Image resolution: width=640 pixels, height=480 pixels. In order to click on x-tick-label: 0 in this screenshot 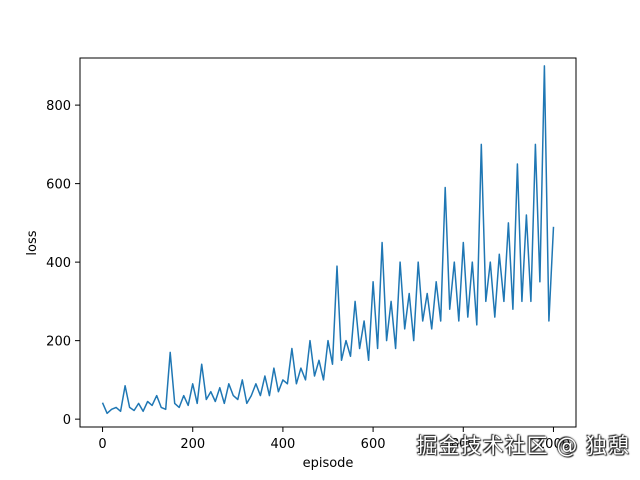, I will do `click(102, 444)`.